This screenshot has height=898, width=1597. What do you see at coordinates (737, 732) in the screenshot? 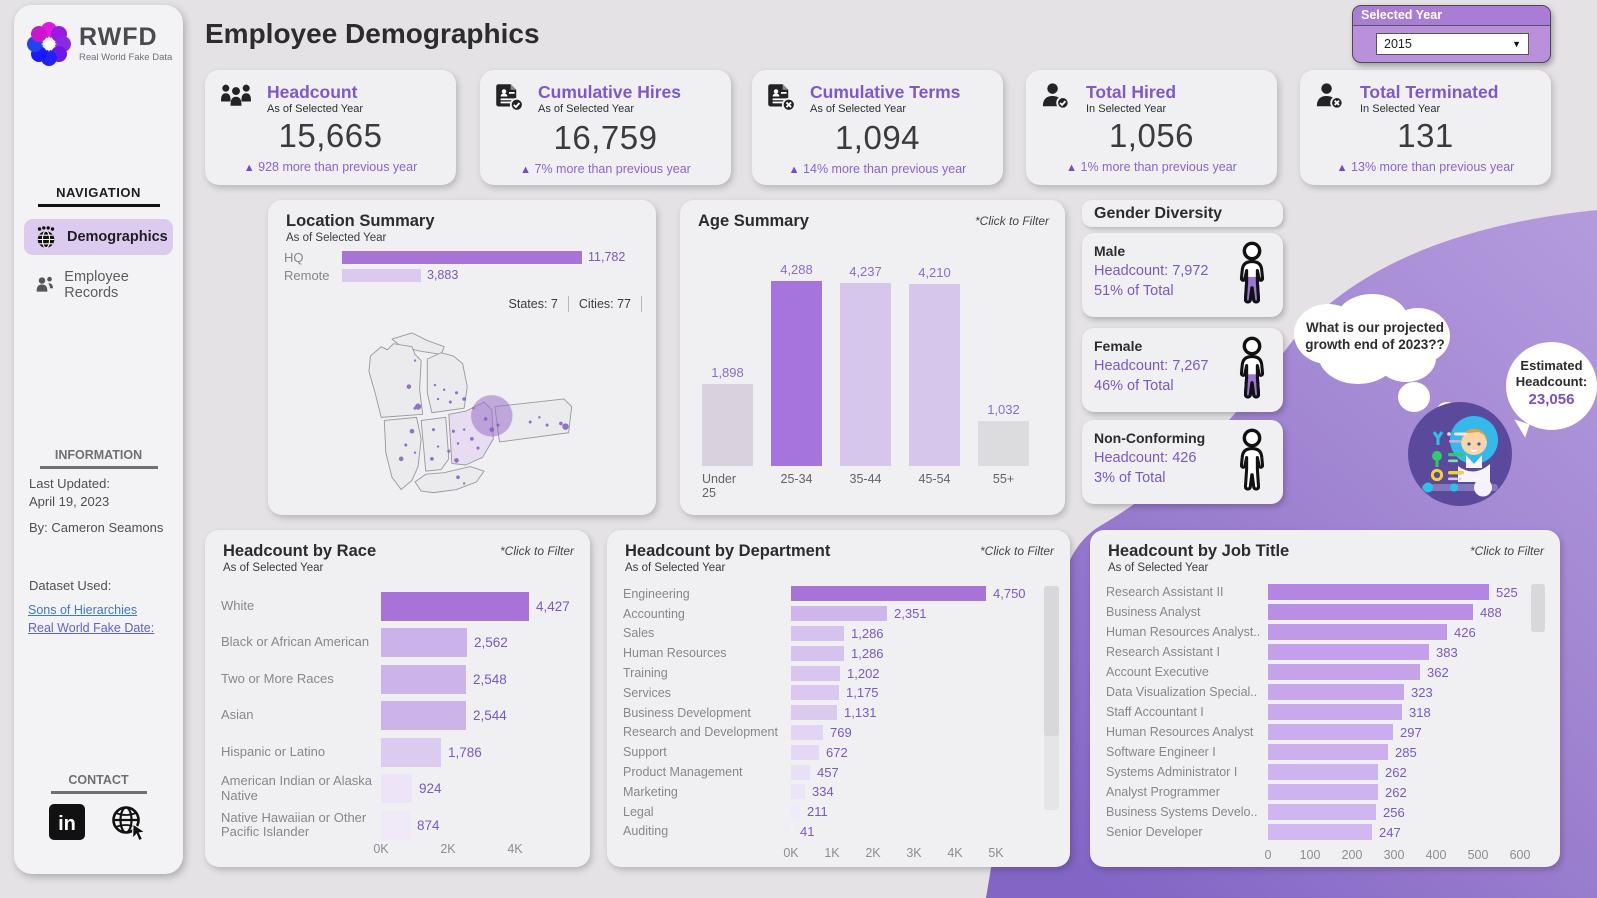
I see `bar-row-research-and-development: Research and Development 769` at bounding box center [737, 732].